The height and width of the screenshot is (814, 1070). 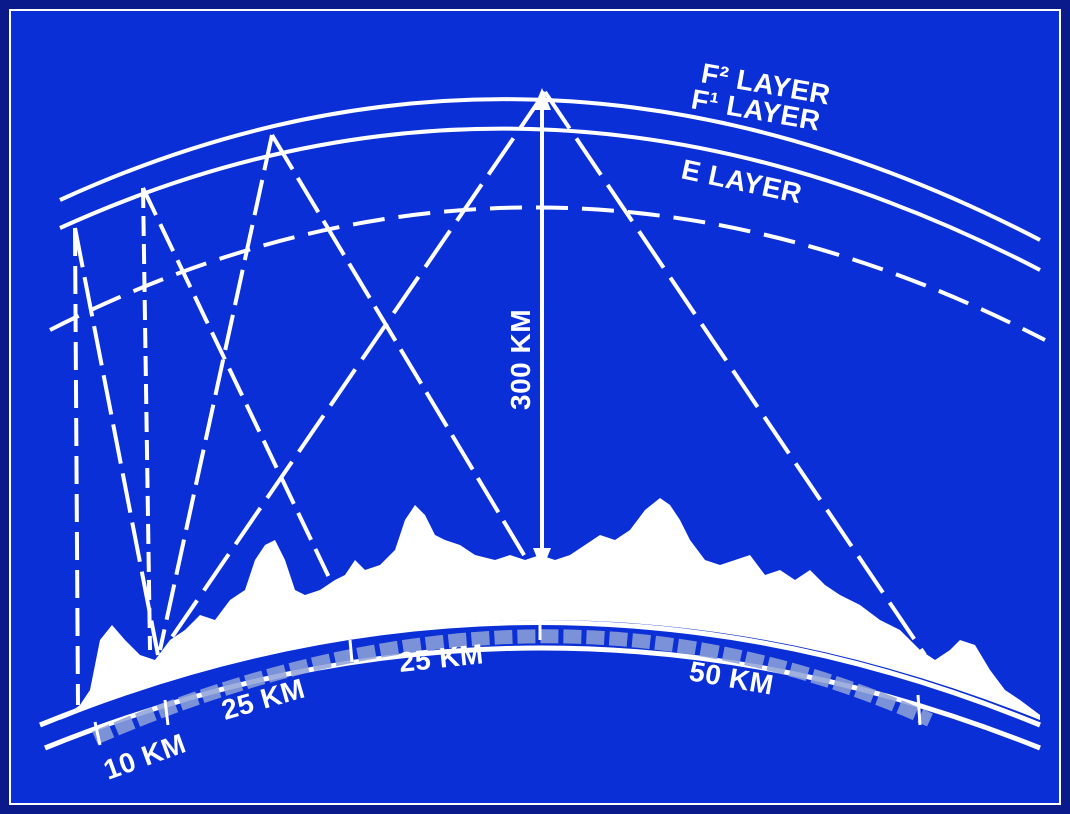 What do you see at coordinates (542, 99) in the screenshot?
I see `arrow-up-icon` at bounding box center [542, 99].